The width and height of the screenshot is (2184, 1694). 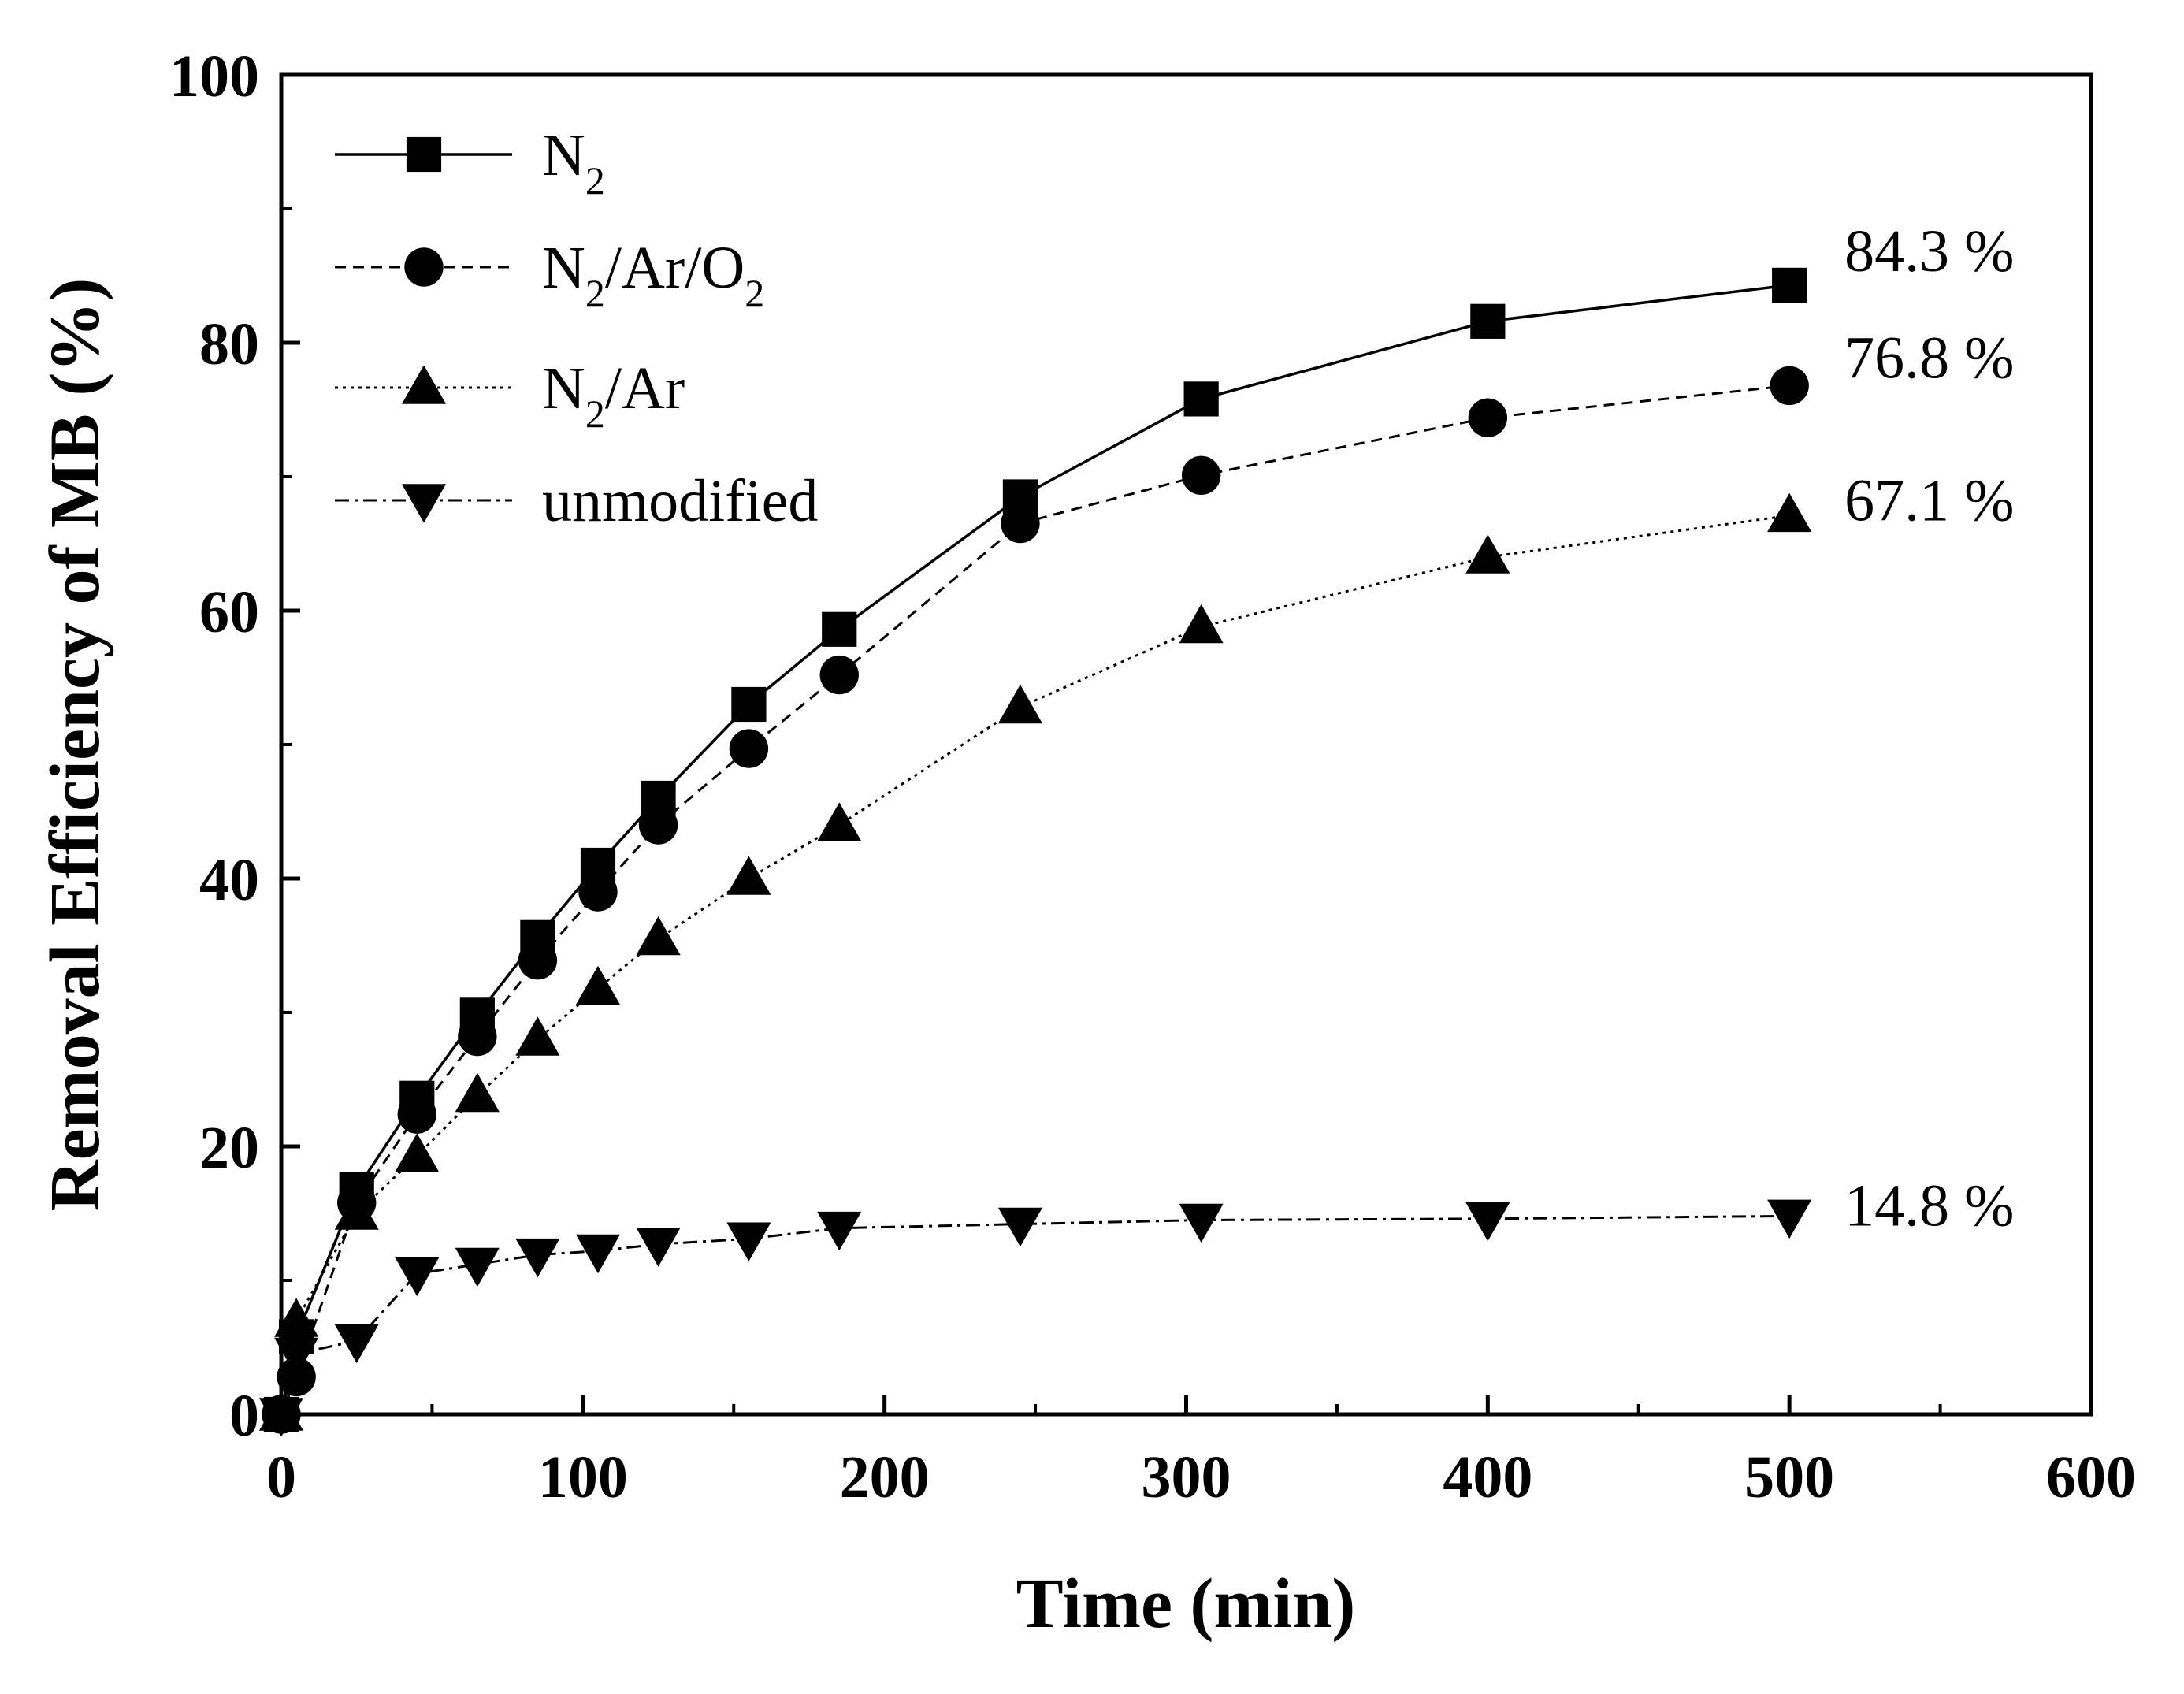 I want to click on legend-item: N2, so click(x=470, y=162).